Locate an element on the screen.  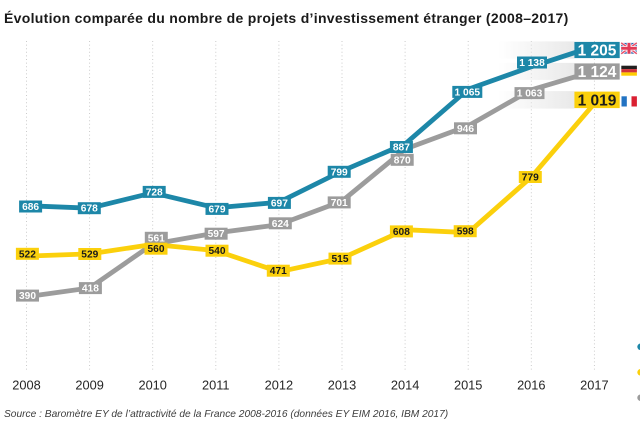
svg-text: 2012 is located at coordinates (279, 384).